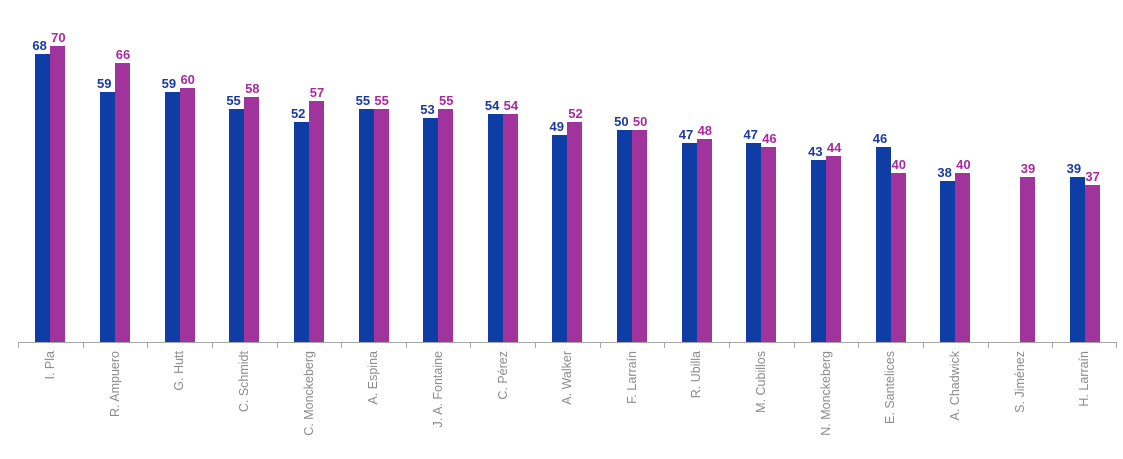  I want to click on bar-group: 59 60, so click(179, 171).